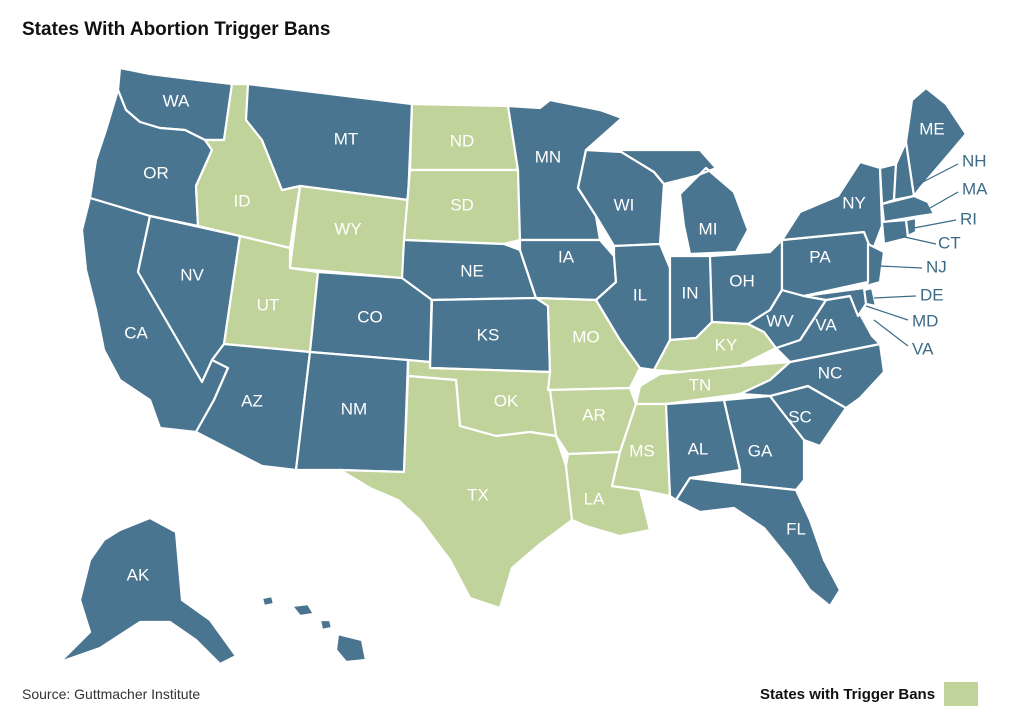 Image resolution: width=1024 pixels, height=724 pixels. I want to click on state-label-AR: AR, so click(594, 414).